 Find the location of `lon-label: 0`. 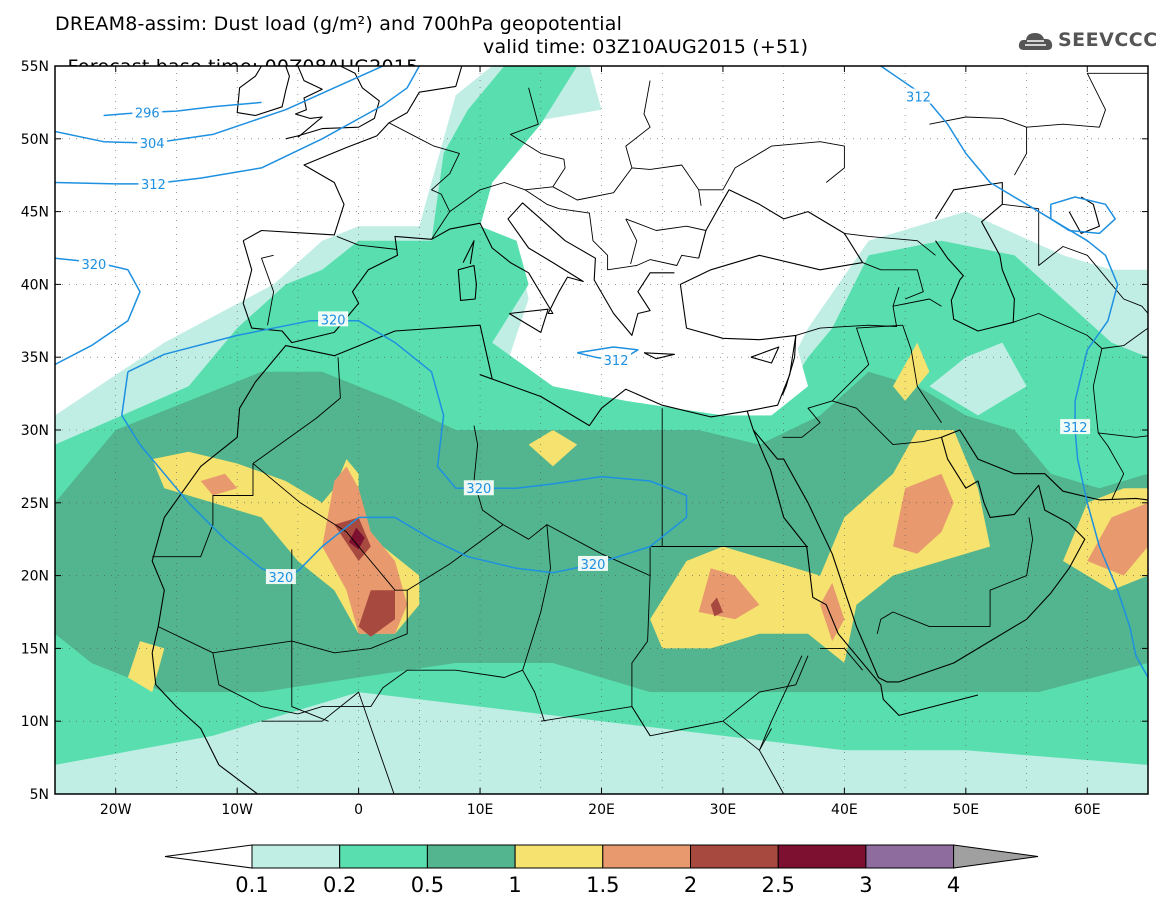

lon-label: 0 is located at coordinates (358, 810).